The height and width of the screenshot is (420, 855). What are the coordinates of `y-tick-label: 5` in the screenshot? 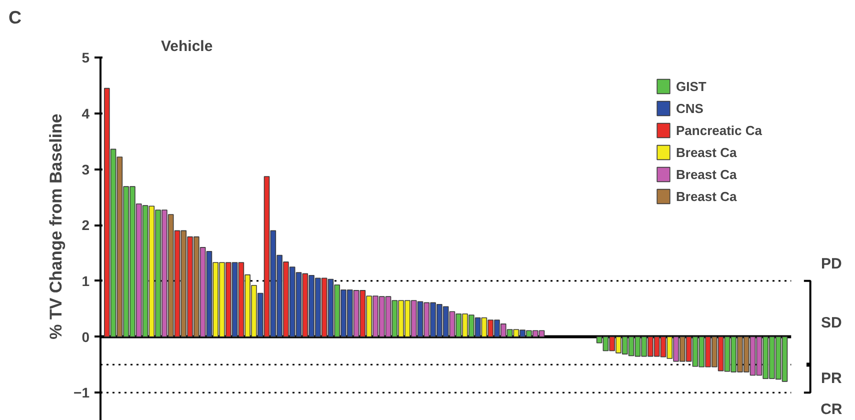 It's located at (86, 58).